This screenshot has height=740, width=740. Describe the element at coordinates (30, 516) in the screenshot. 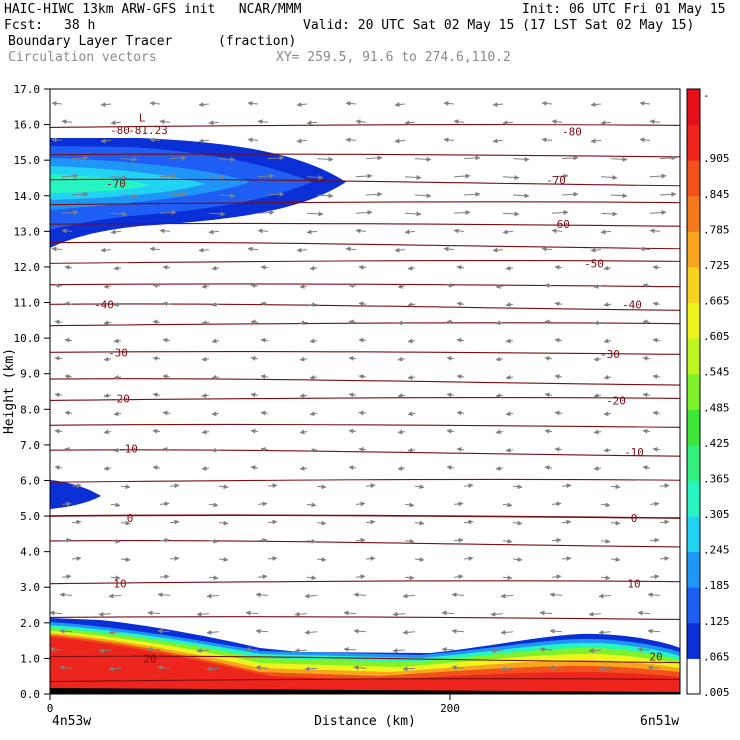

I see `y-tick-label: 5.0` at that location.